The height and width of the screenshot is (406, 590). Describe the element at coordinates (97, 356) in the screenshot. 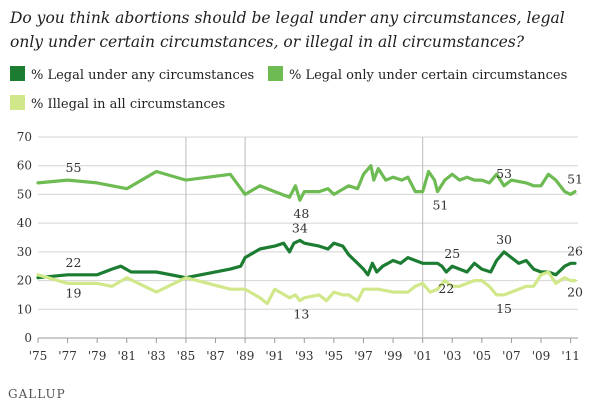

I see `x-tick-label-1979: '79` at that location.